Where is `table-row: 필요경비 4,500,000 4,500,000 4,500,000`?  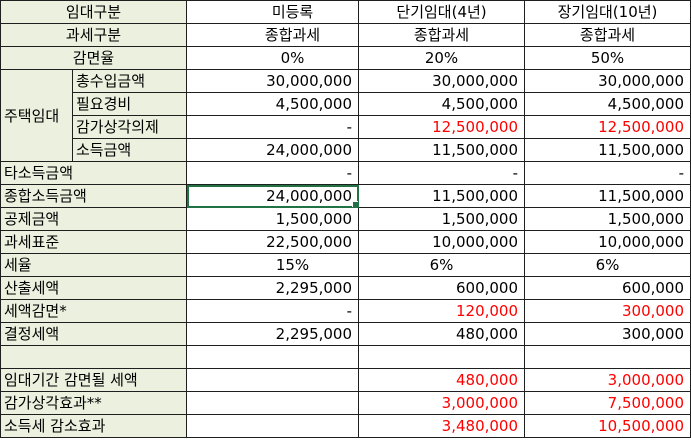 table-row: 필요경비 4,500,000 4,500,000 4,500,000 is located at coordinates (346, 104).